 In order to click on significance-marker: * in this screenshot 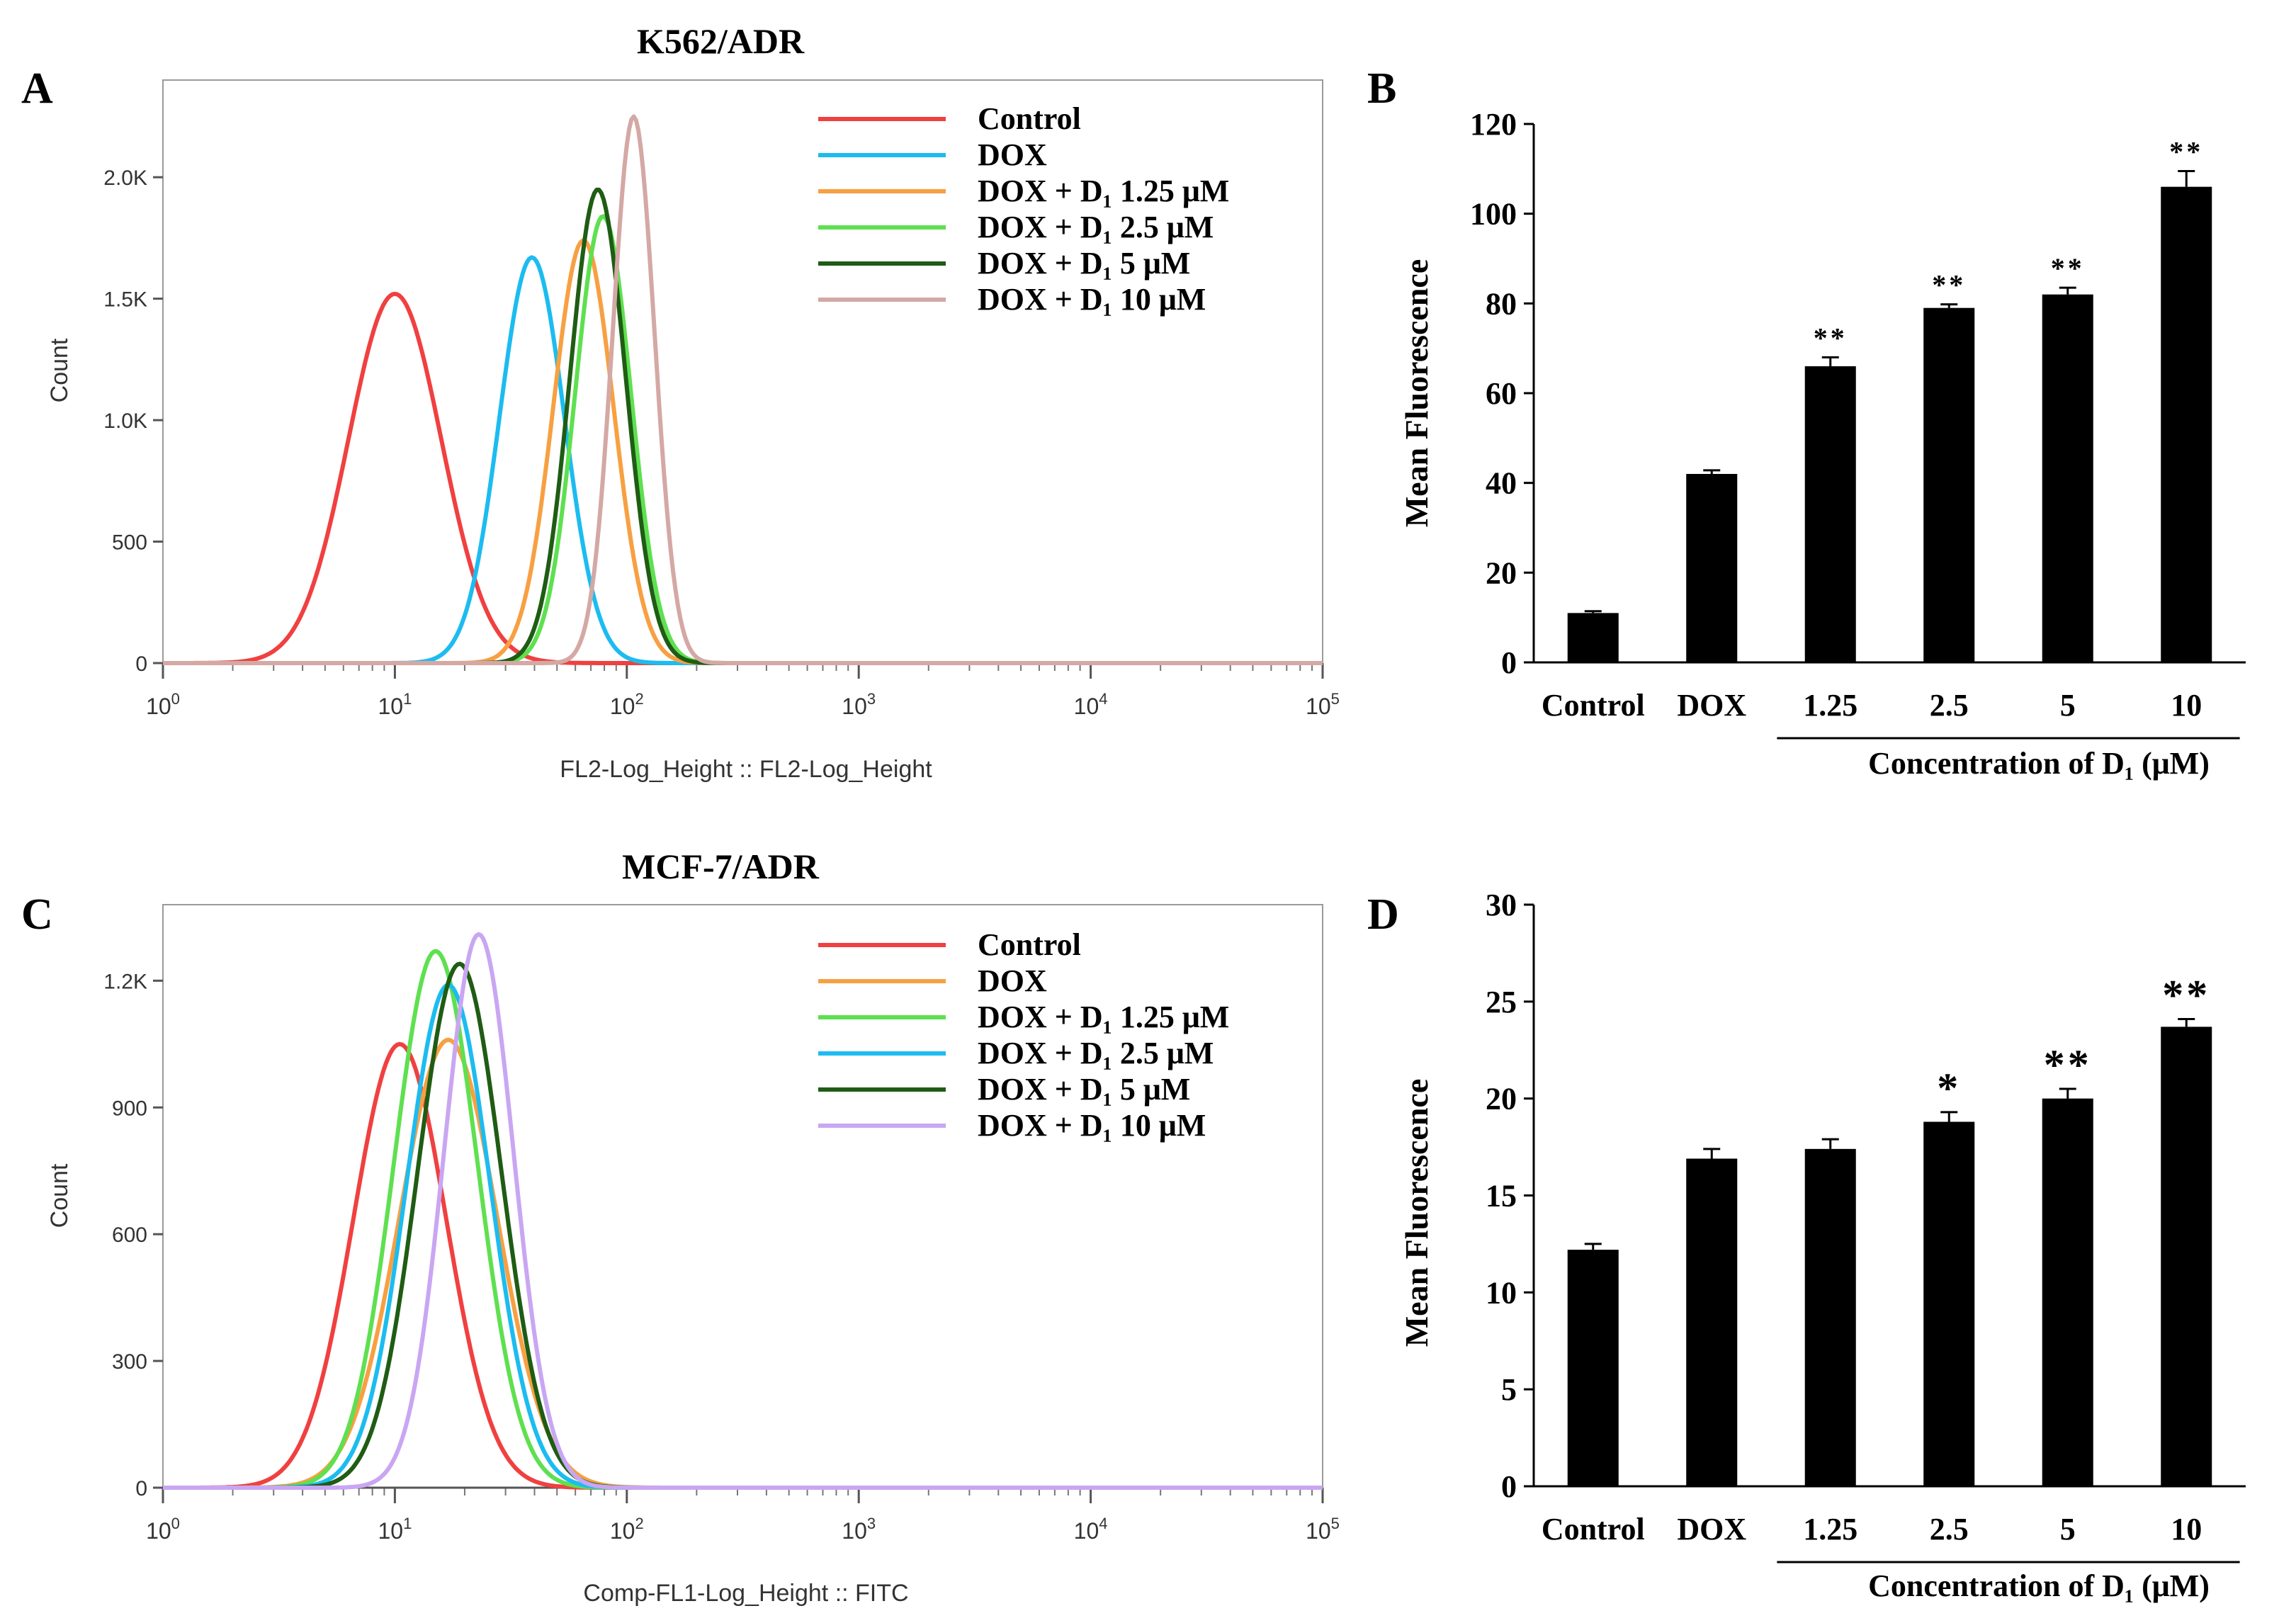, I will do `click(1949, 1088)`.